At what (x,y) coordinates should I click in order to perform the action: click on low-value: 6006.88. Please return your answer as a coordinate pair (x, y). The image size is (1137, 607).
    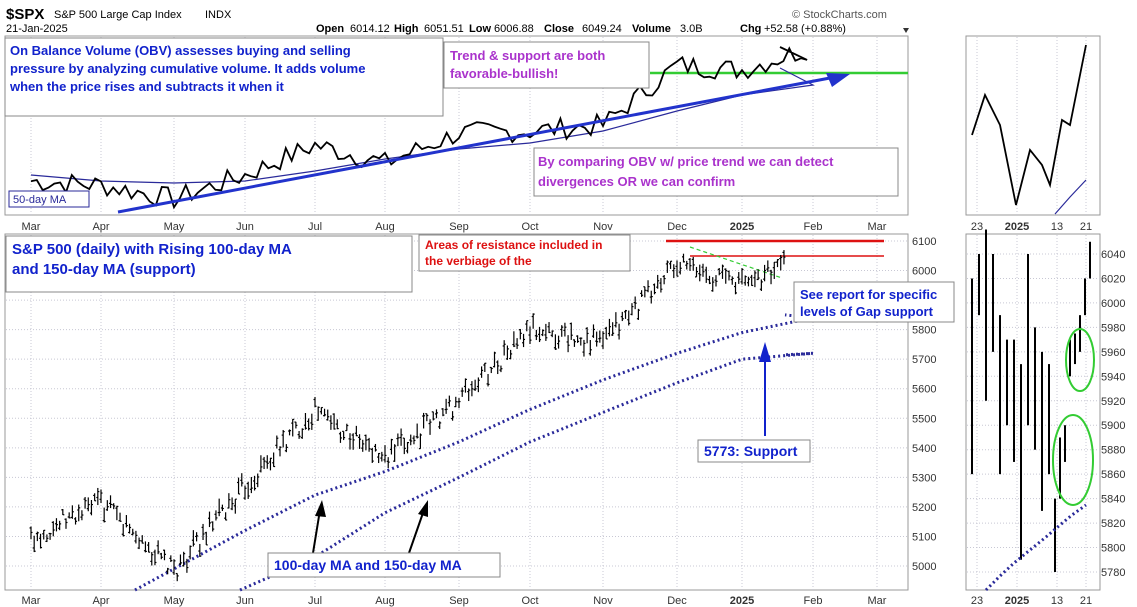
    Looking at the image, I should click on (514, 29).